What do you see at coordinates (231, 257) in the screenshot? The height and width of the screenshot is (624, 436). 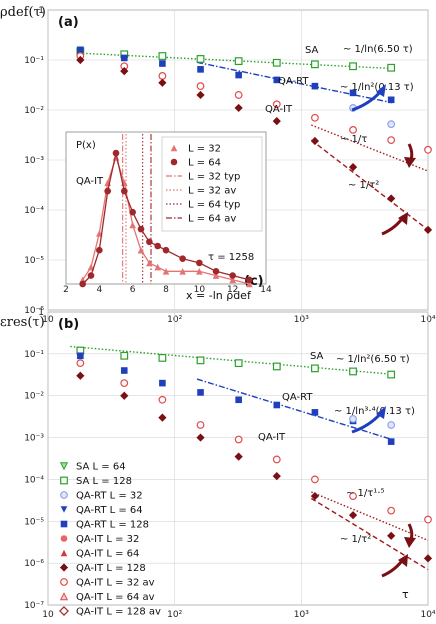 I see `inset-c-annotation-tau: τ = 1258` at bounding box center [231, 257].